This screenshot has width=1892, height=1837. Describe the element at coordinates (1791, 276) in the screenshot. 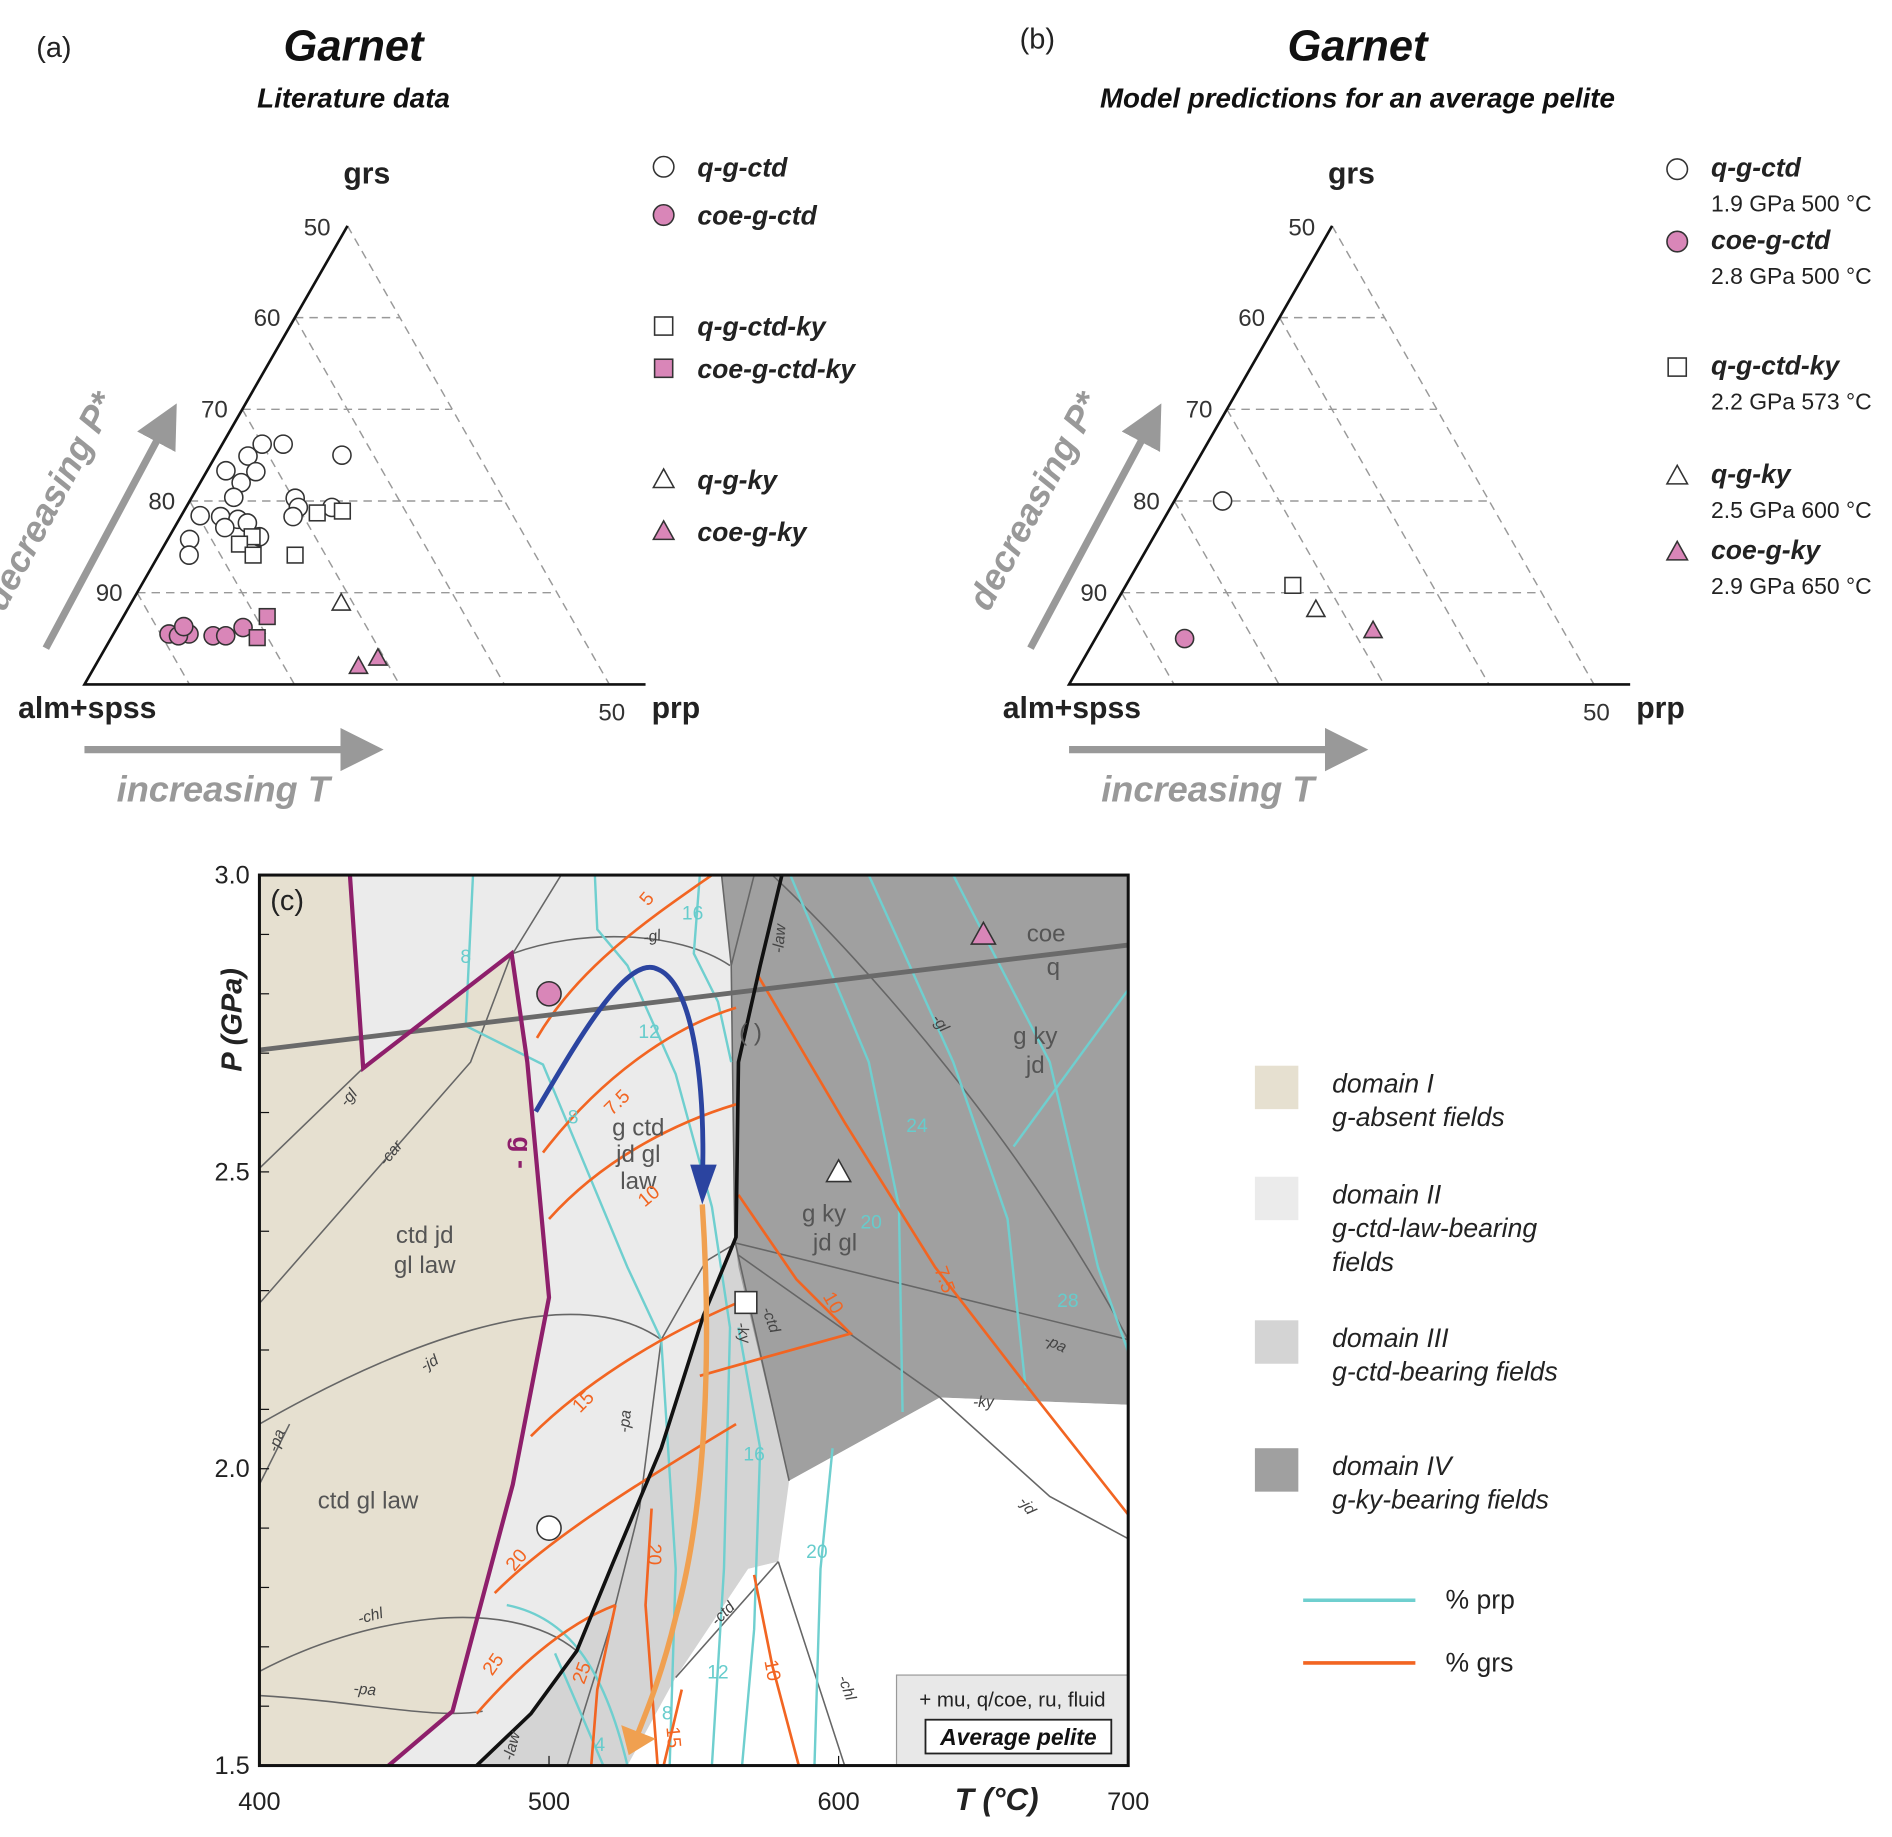

I see `legend-condition: 2.8 GPa 500 °C` at that location.